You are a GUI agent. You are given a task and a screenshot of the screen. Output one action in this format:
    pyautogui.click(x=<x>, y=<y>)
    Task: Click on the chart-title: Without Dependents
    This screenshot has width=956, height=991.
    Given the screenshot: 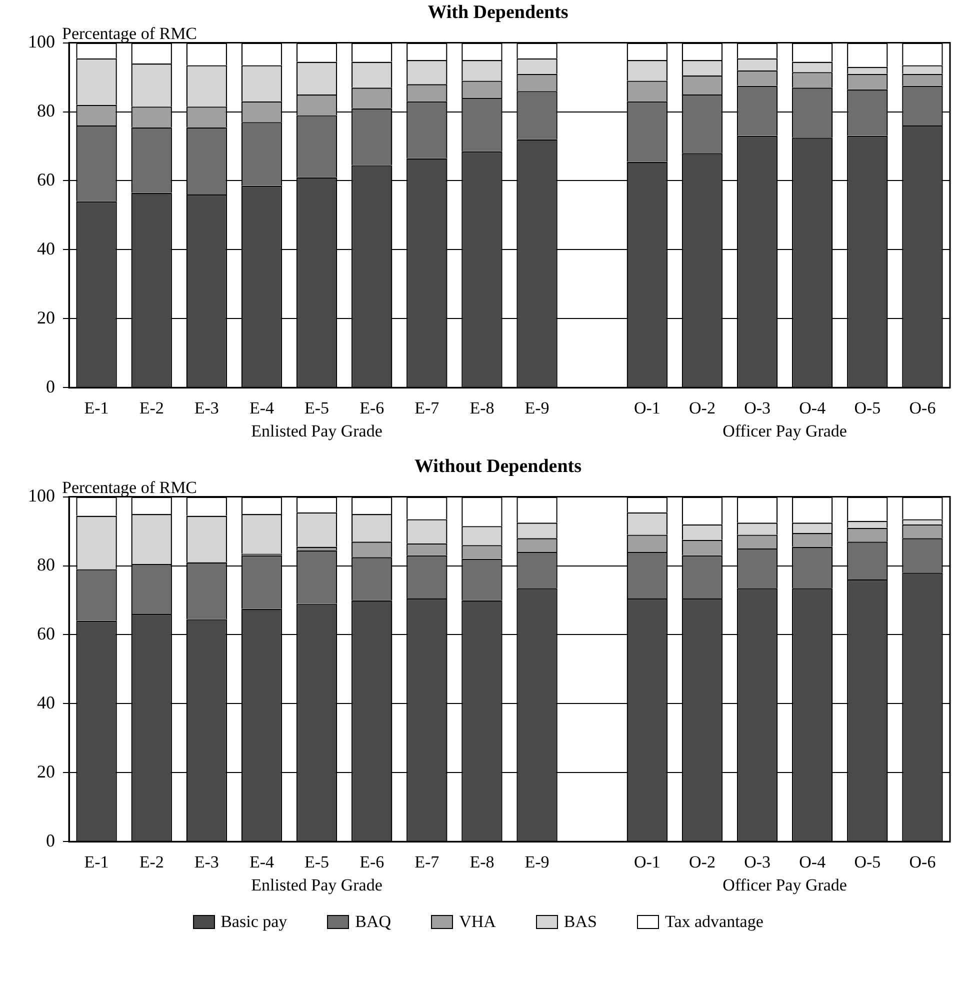 What is the action you would take?
    pyautogui.click(x=498, y=466)
    